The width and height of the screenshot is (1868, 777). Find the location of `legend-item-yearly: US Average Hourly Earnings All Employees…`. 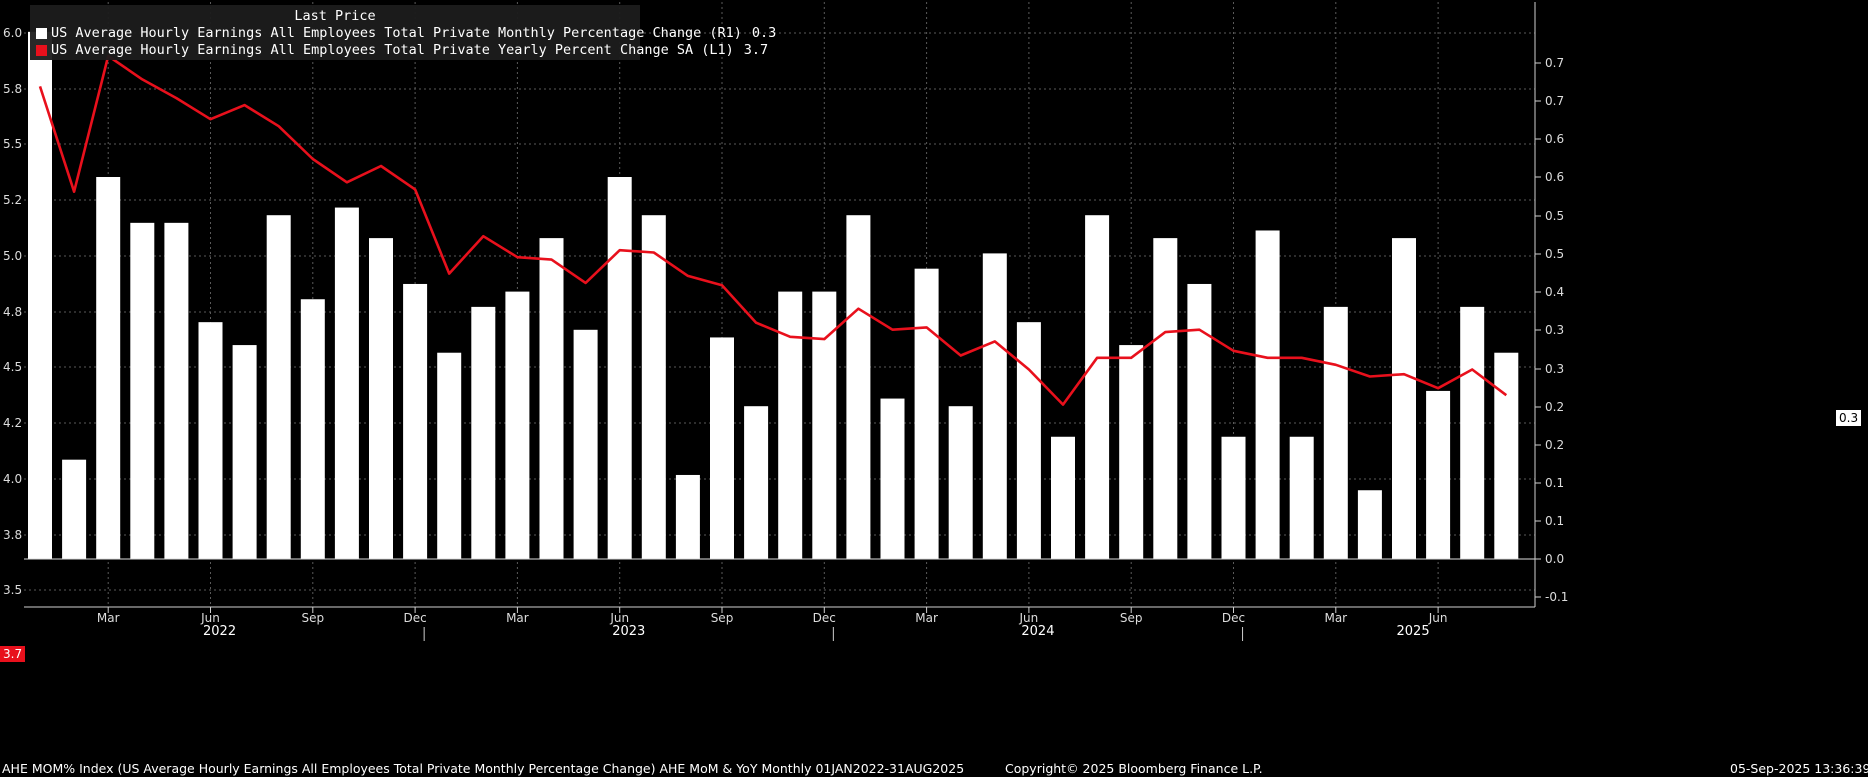

legend-item-yearly: US Average Hourly Earnings All Employees… is located at coordinates (399, 50).